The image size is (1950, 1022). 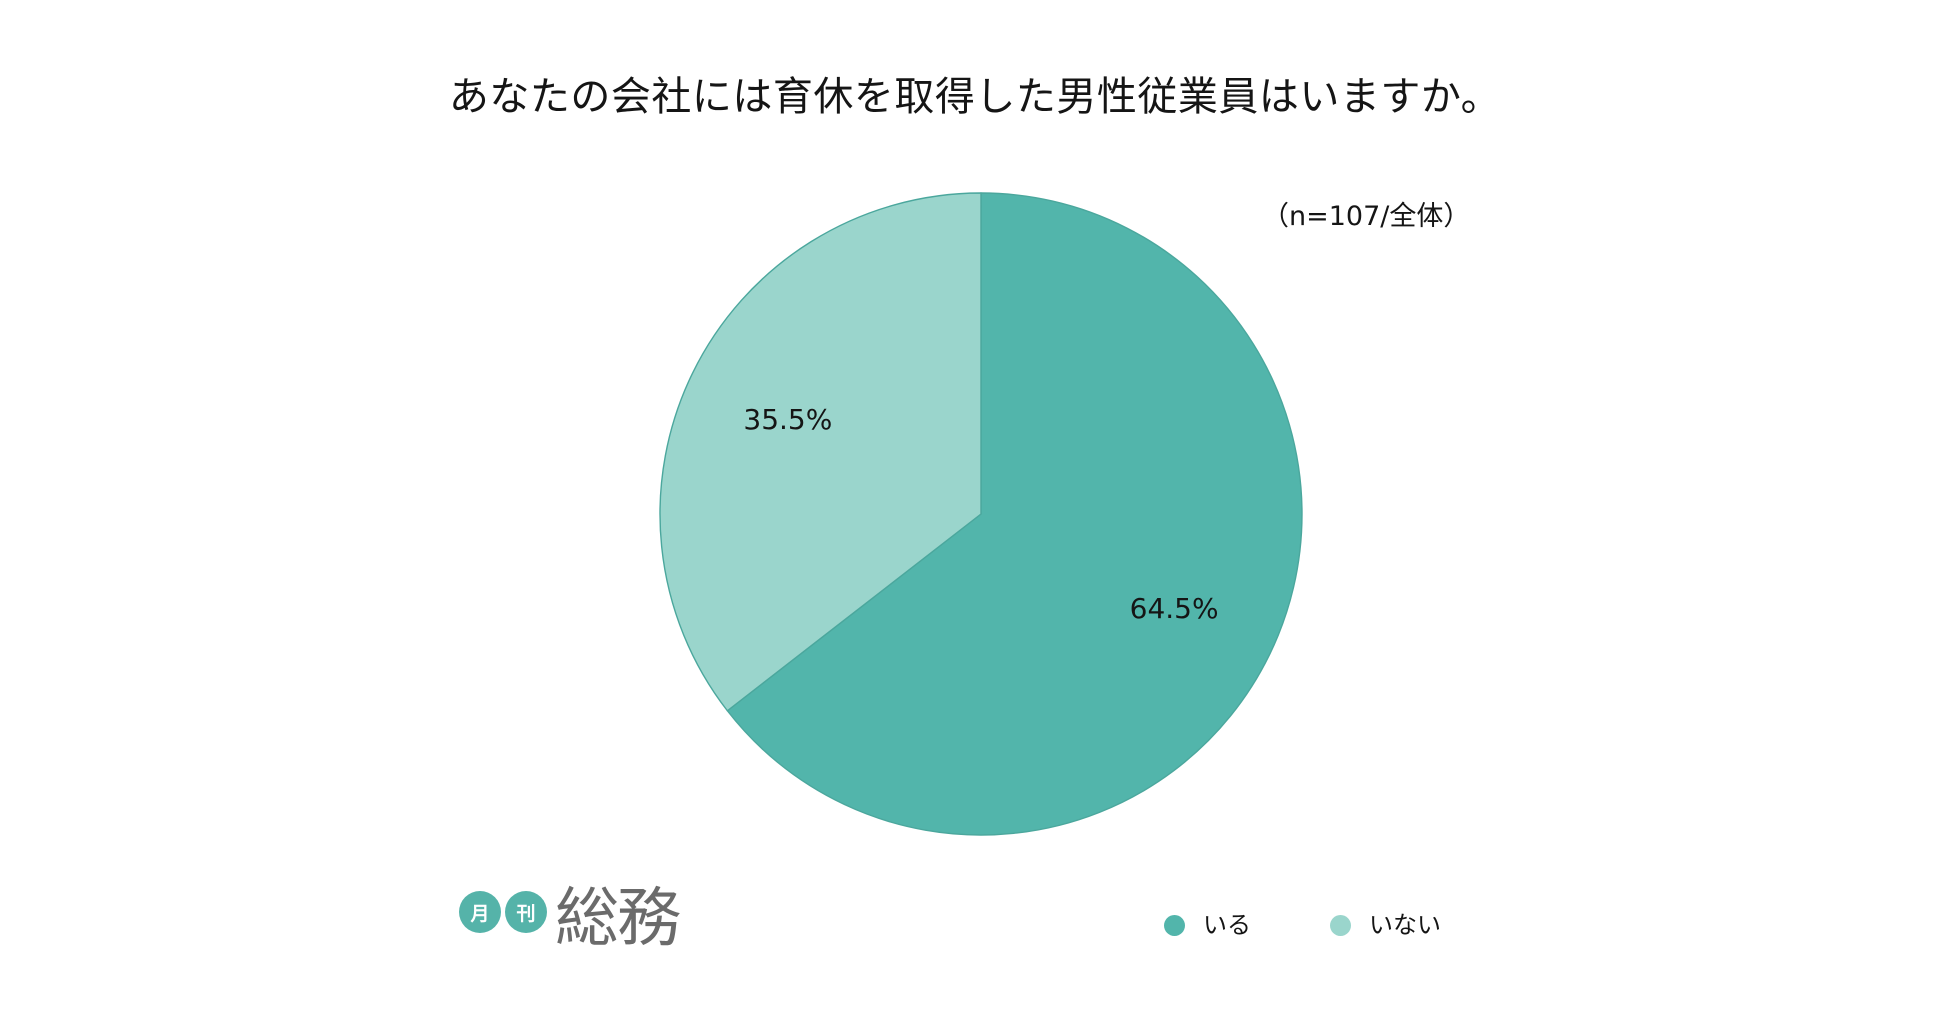 What do you see at coordinates (1340, 925) in the screenshot?
I see `legend-marker-inai` at bounding box center [1340, 925].